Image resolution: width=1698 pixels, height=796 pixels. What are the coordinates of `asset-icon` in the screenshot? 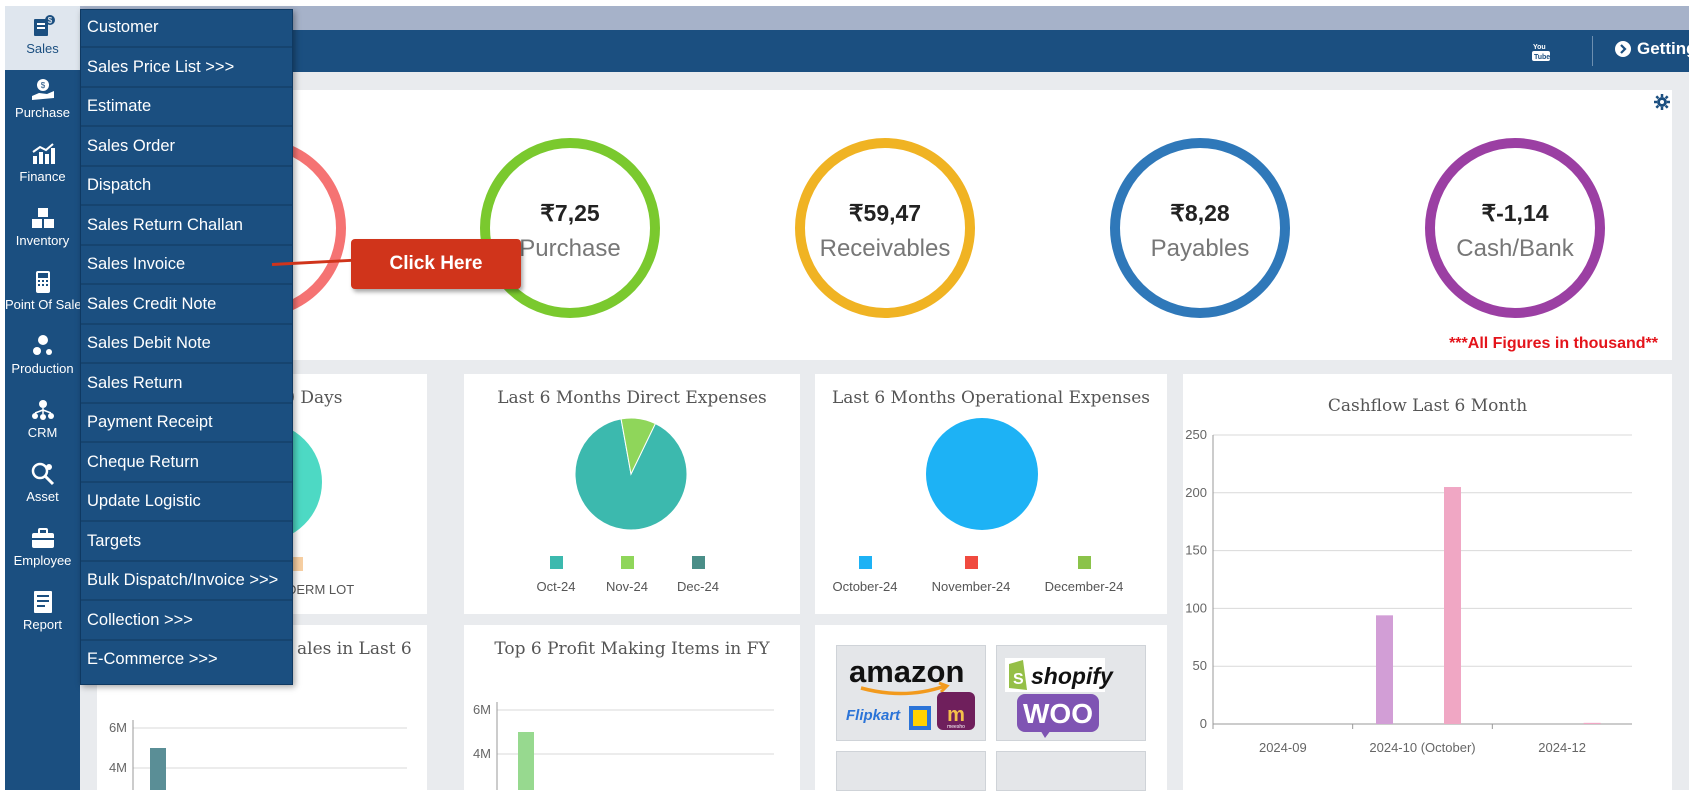 It's located at (42, 474).